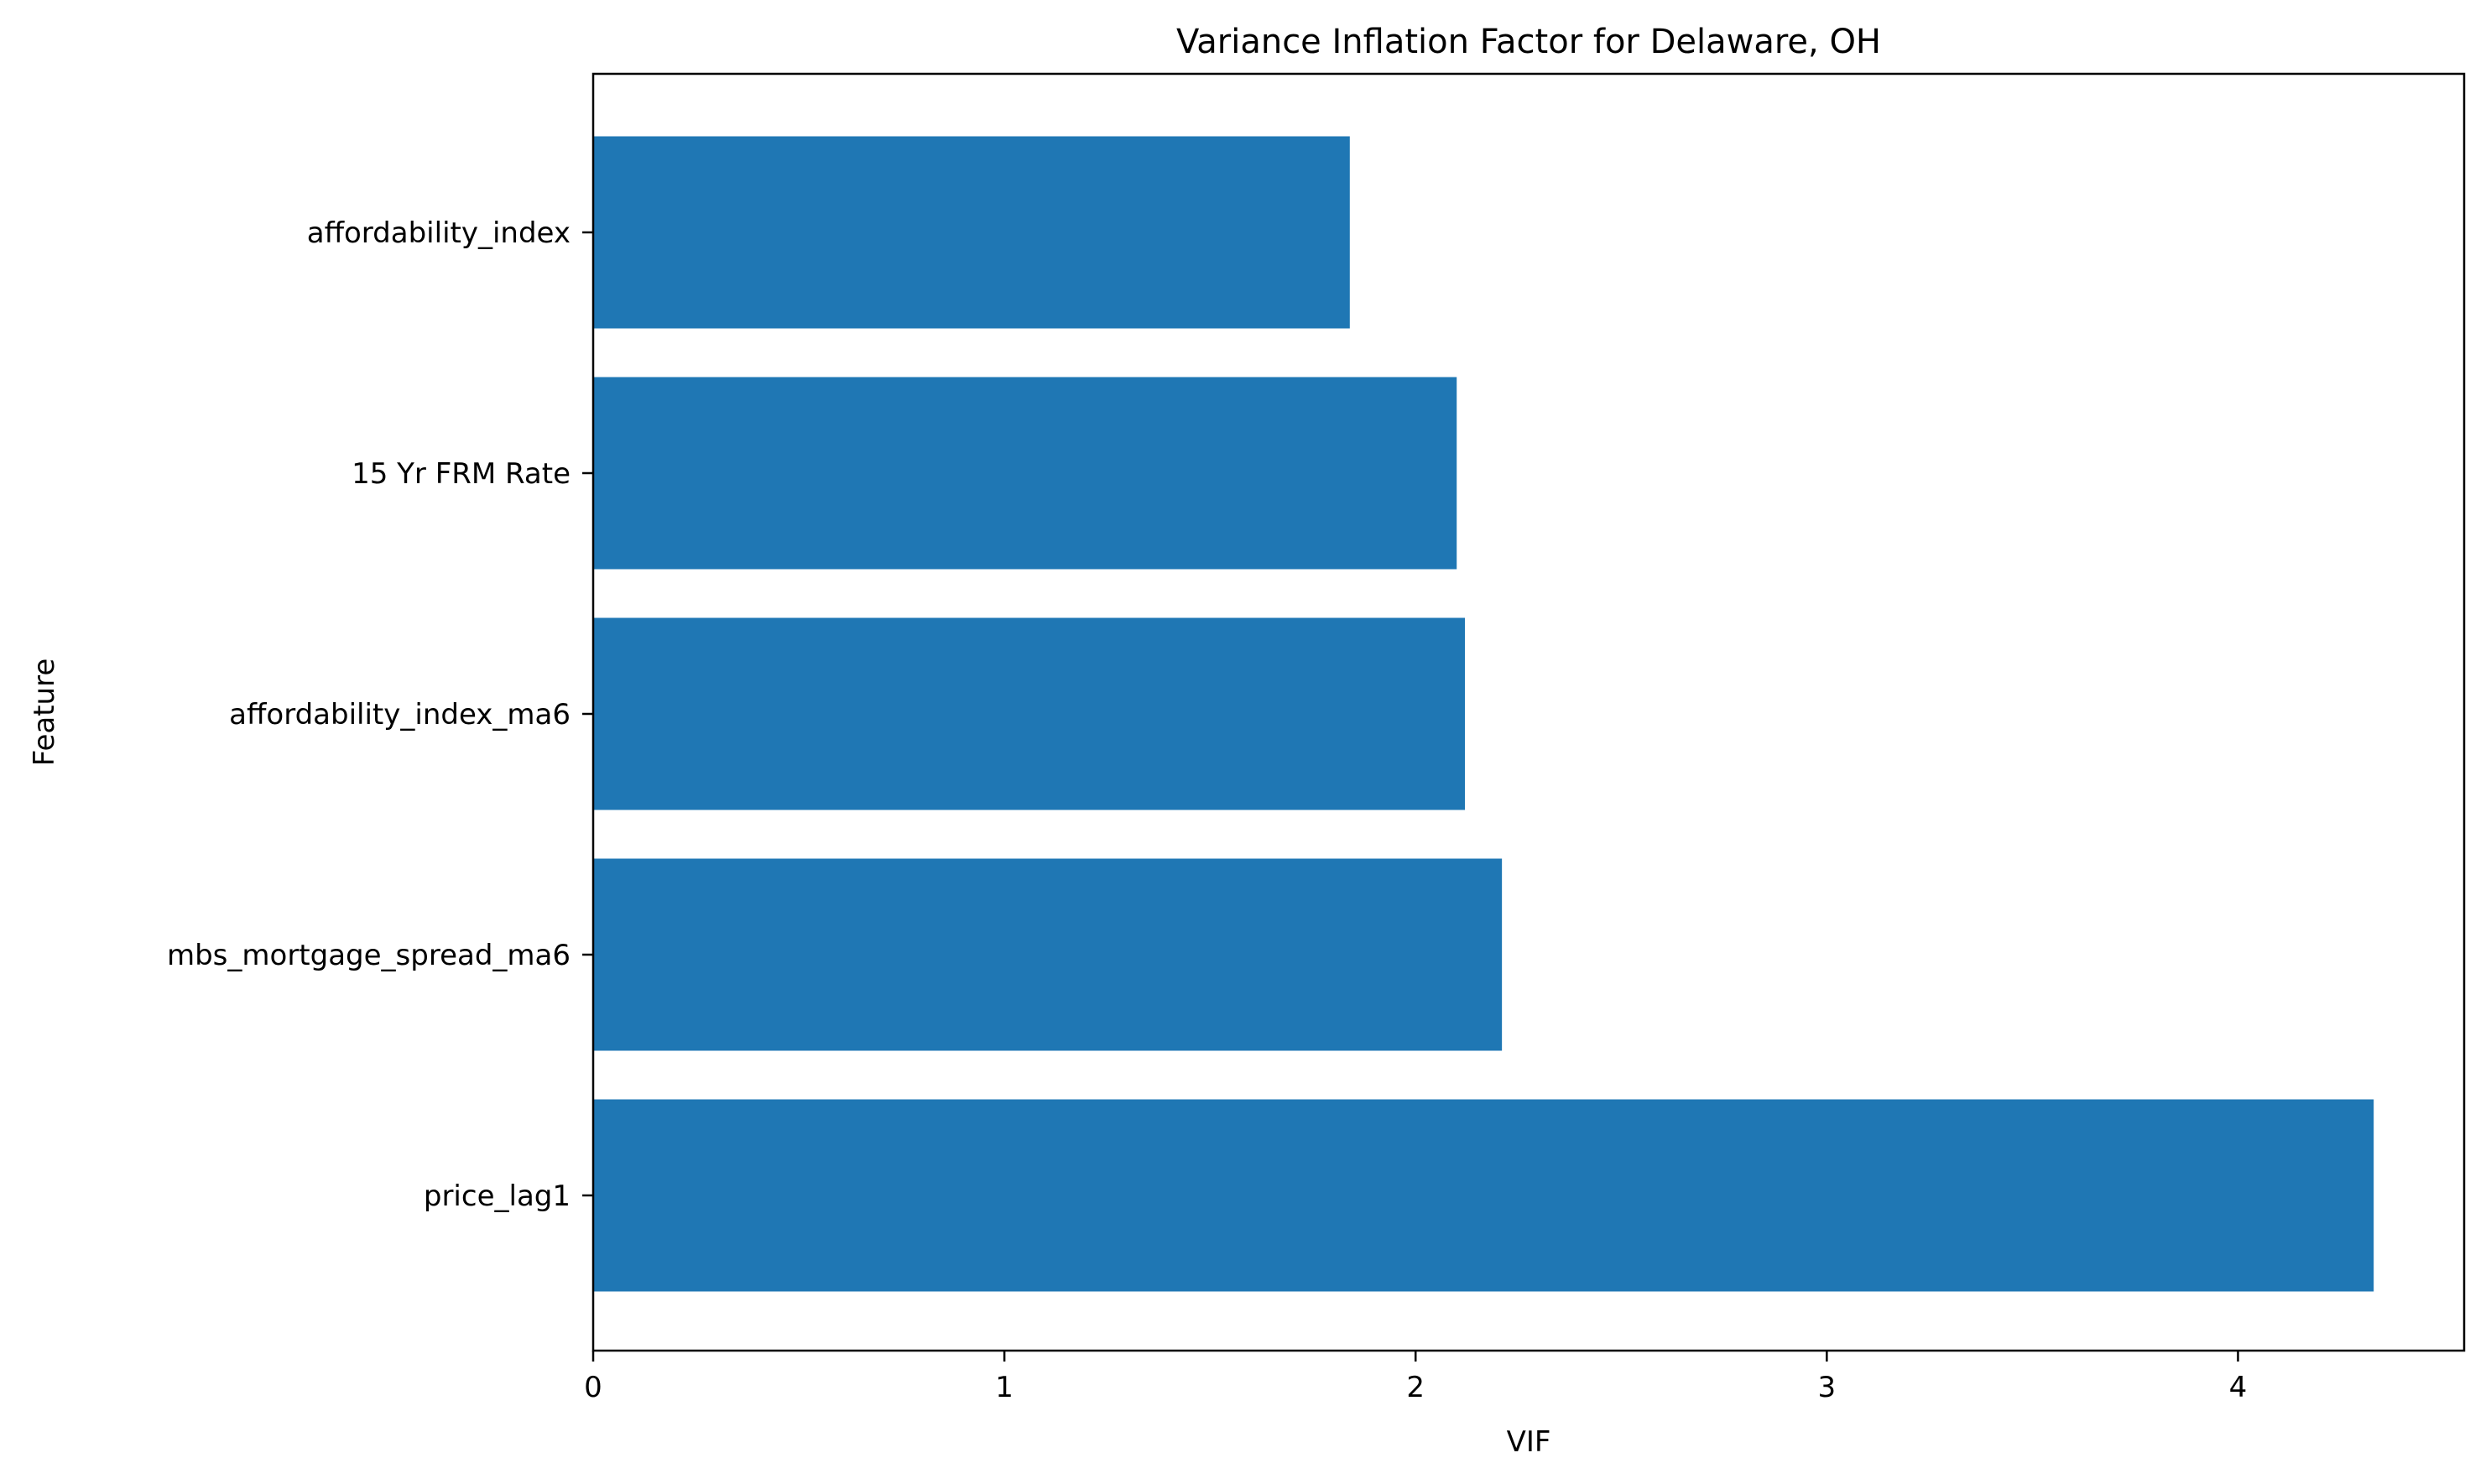 The height and width of the screenshot is (1484, 2491). What do you see at coordinates (593, 1387) in the screenshot?
I see `x-tick-label: 0` at bounding box center [593, 1387].